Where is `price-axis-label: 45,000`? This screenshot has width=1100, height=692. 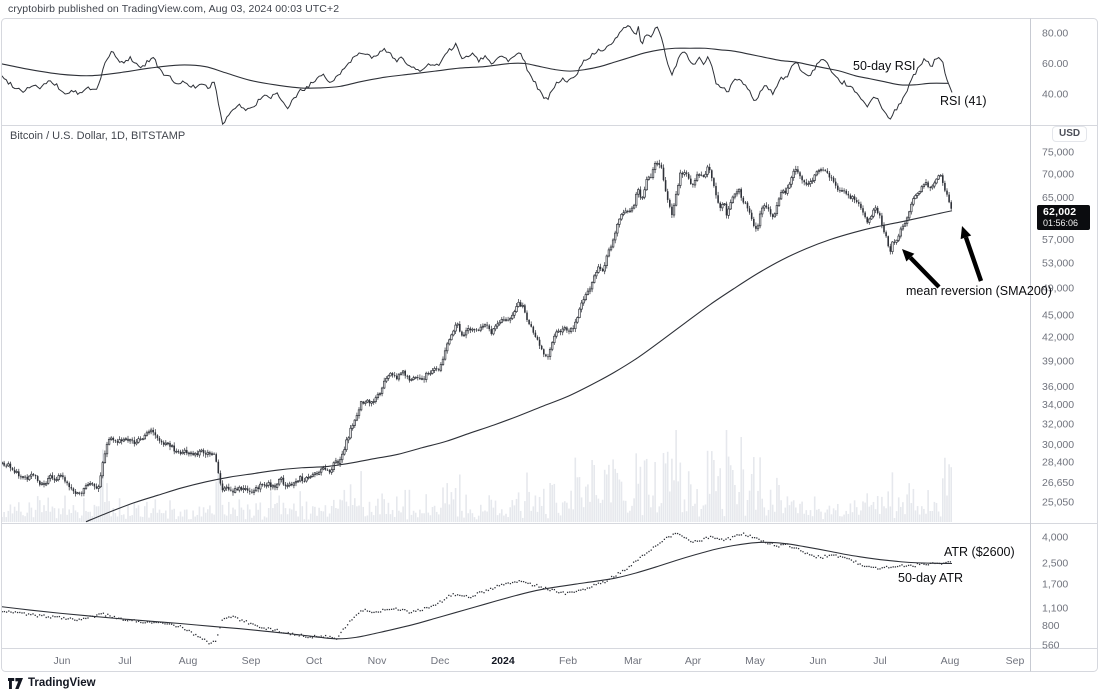 price-axis-label: 45,000 is located at coordinates (1058, 316).